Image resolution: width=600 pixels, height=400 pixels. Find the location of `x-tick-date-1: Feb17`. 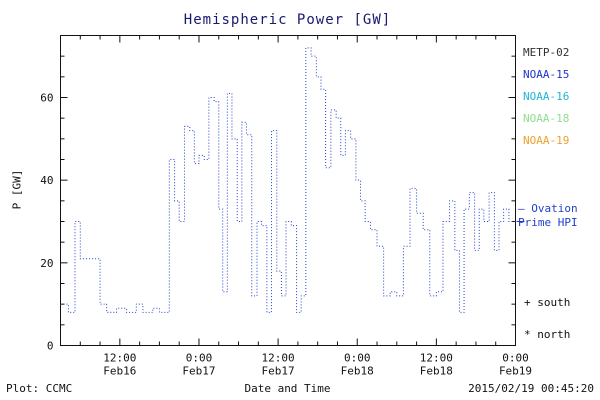

x-tick-date-1: Feb17 is located at coordinates (198, 371).